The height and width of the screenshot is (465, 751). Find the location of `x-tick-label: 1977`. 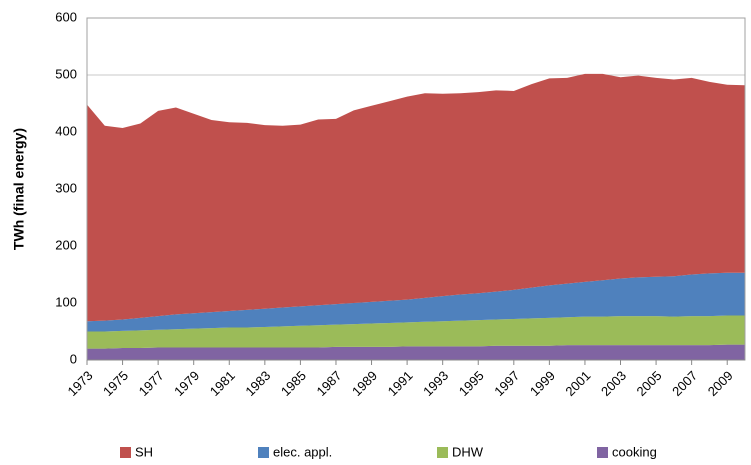

x-tick-label: 1977 is located at coordinates (151, 383).